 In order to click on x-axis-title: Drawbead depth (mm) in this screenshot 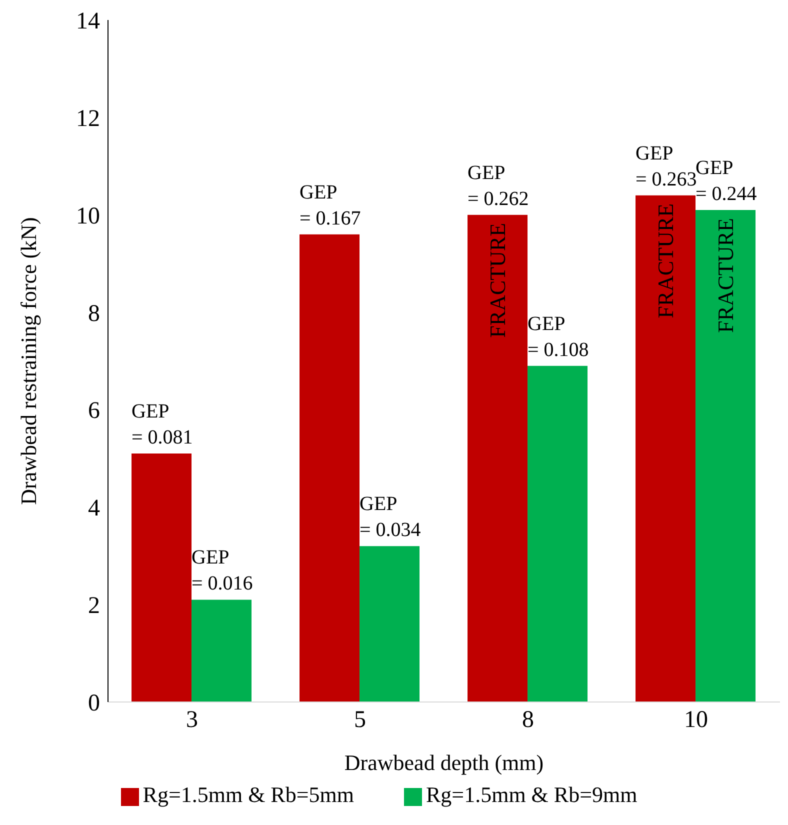, I will do `click(444, 762)`.